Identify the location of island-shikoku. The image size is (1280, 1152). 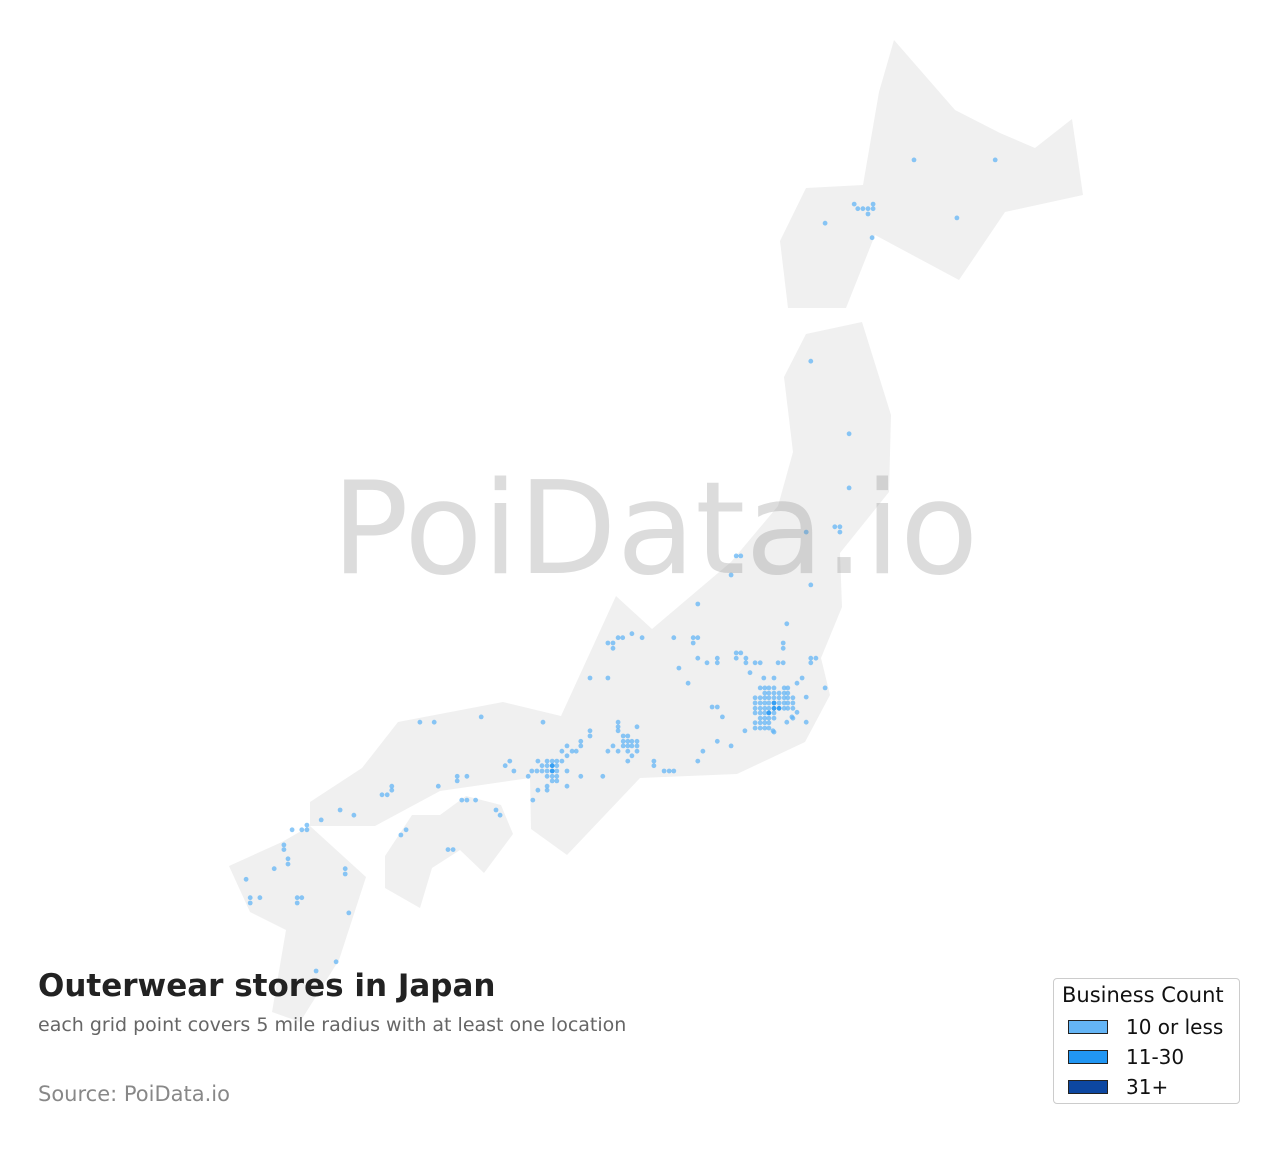
(449, 852).